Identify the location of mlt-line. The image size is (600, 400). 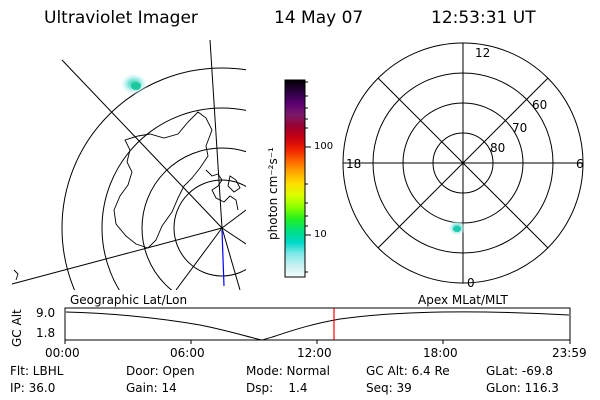
(463, 163).